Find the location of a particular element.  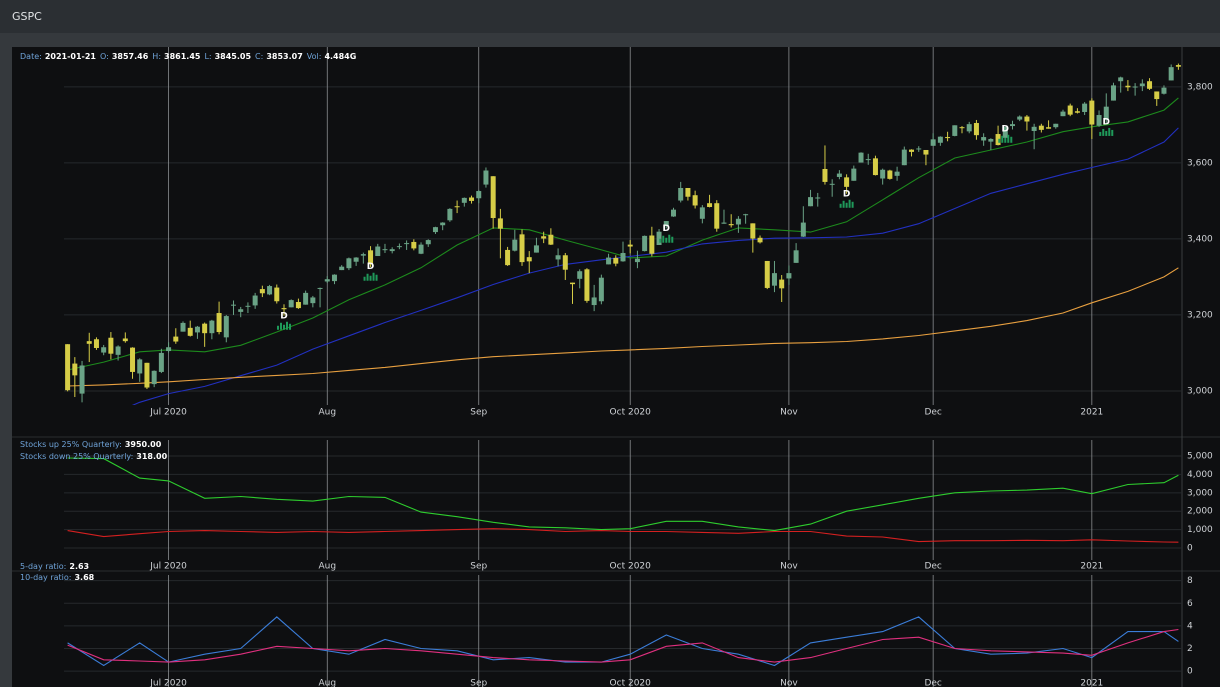

plot is located at coordinates (623, 631).